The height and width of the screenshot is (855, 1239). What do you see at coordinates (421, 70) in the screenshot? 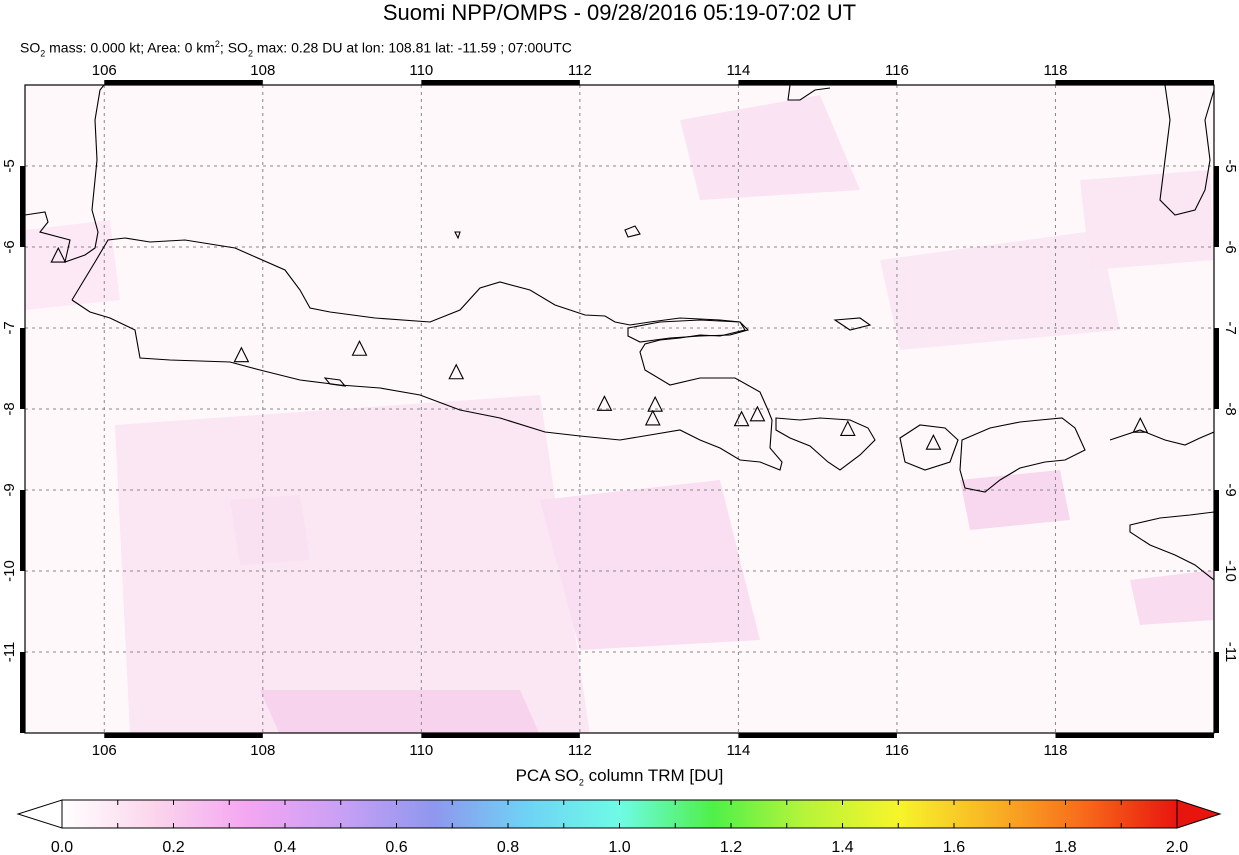
I see `lon-label-top-110: 110` at bounding box center [421, 70].